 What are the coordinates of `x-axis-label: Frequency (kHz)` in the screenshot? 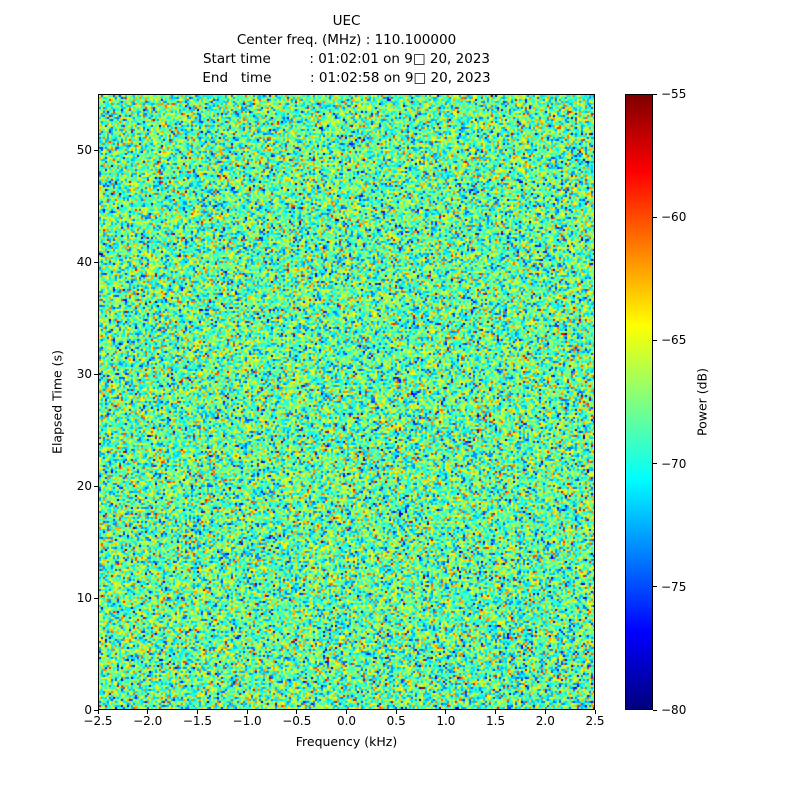 It's located at (346, 741).